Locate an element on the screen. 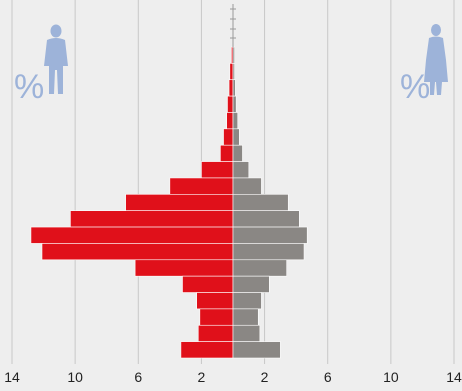 This screenshot has height=391, width=462. male-silhouette-icon is located at coordinates (56, 59).